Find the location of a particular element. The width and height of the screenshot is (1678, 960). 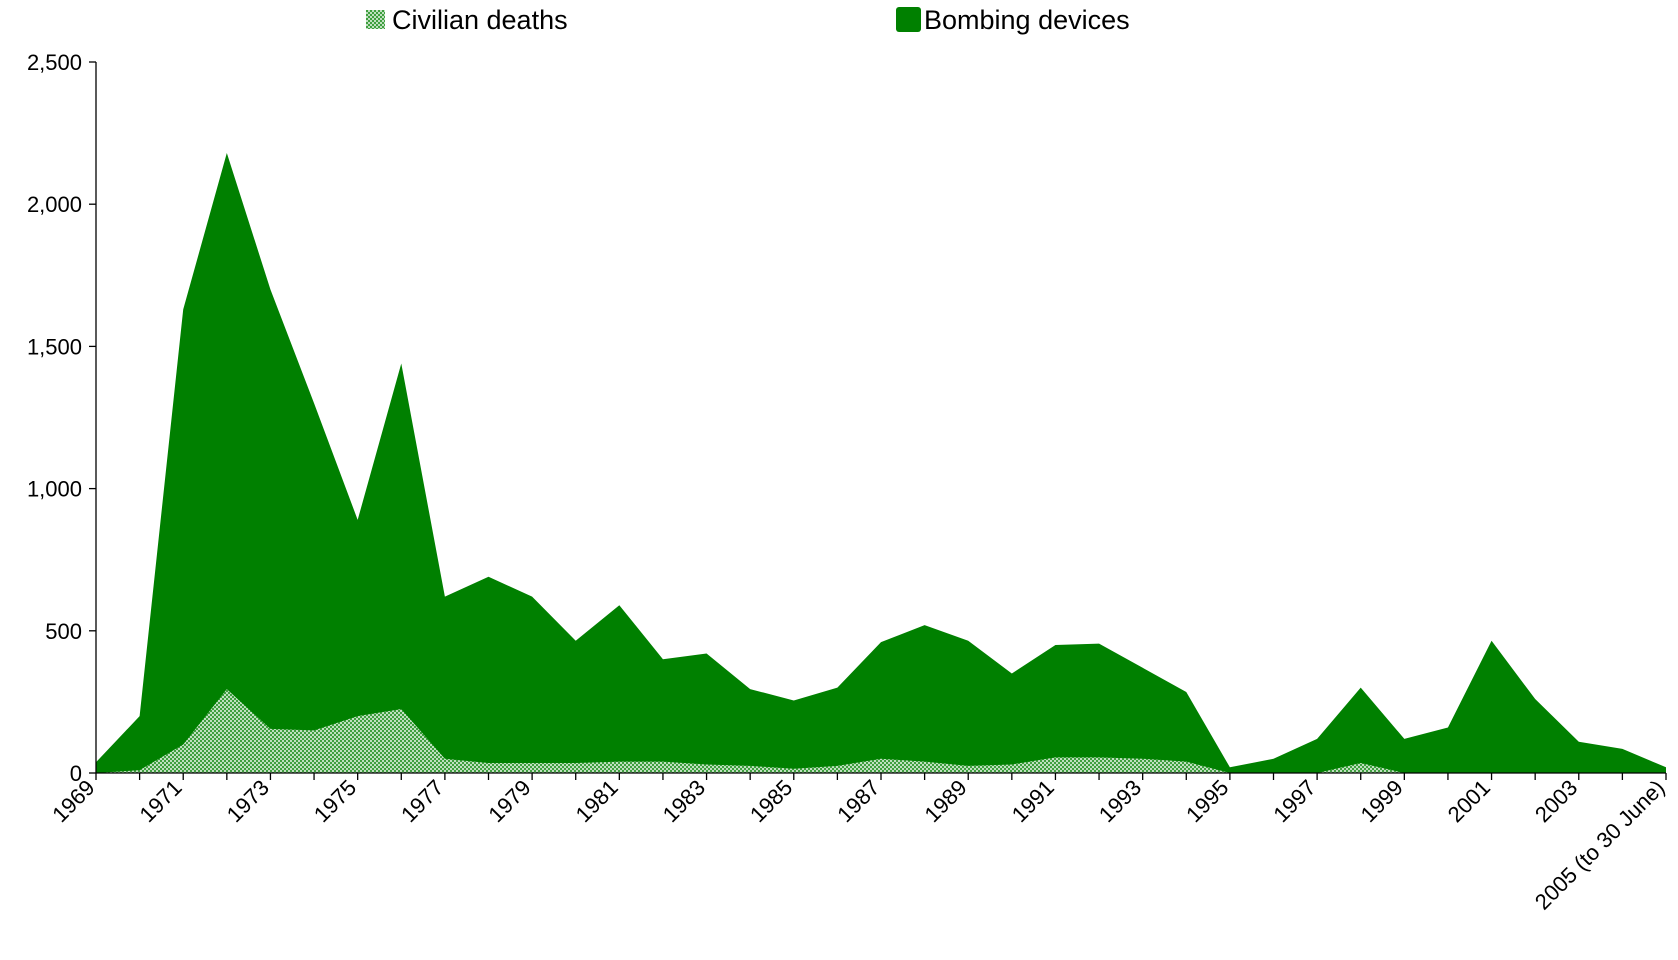

legend-label-bombing-devices: Bombing devices is located at coordinates (1027, 20).